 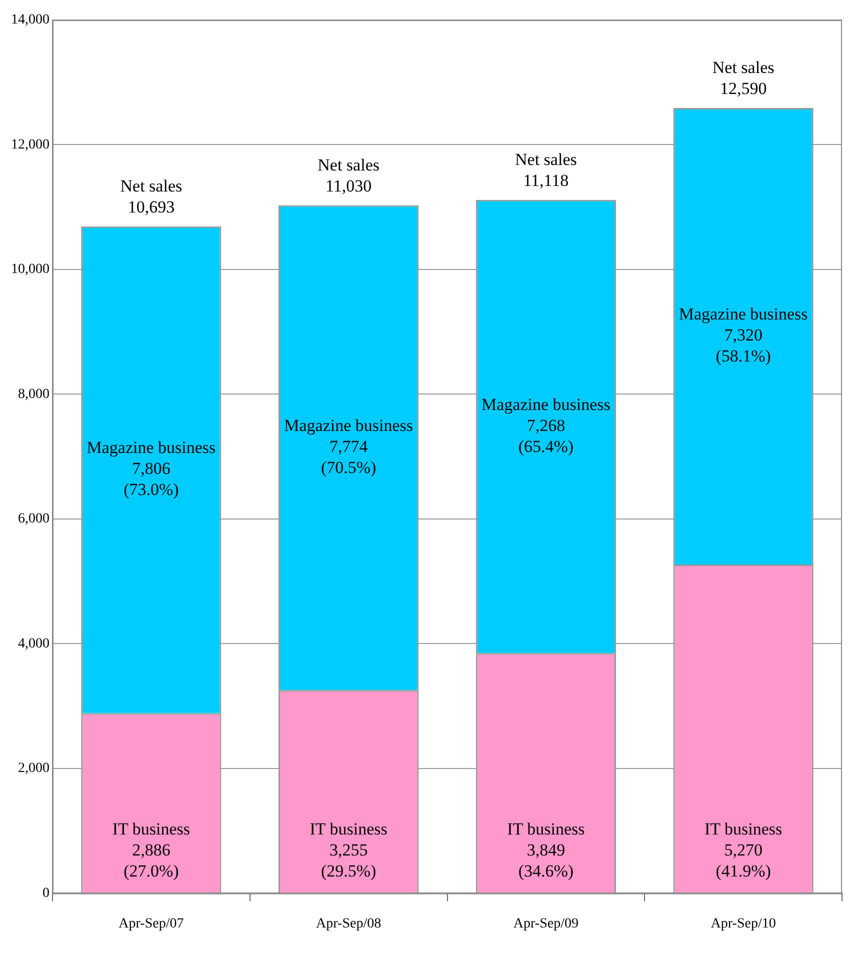 I want to click on y-tick-label: 10,000, so click(x=30, y=270).